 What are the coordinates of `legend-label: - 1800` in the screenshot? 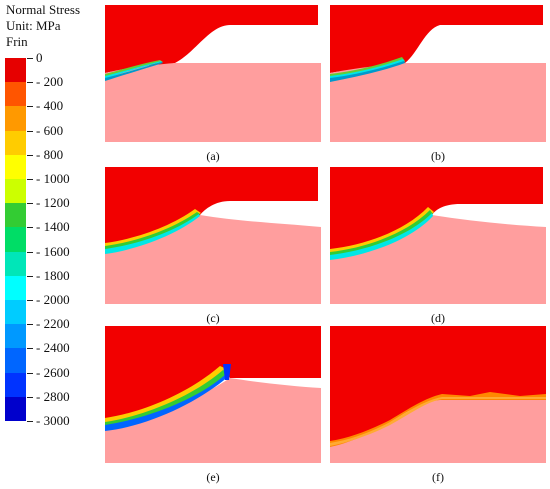 It's located at (53, 275).